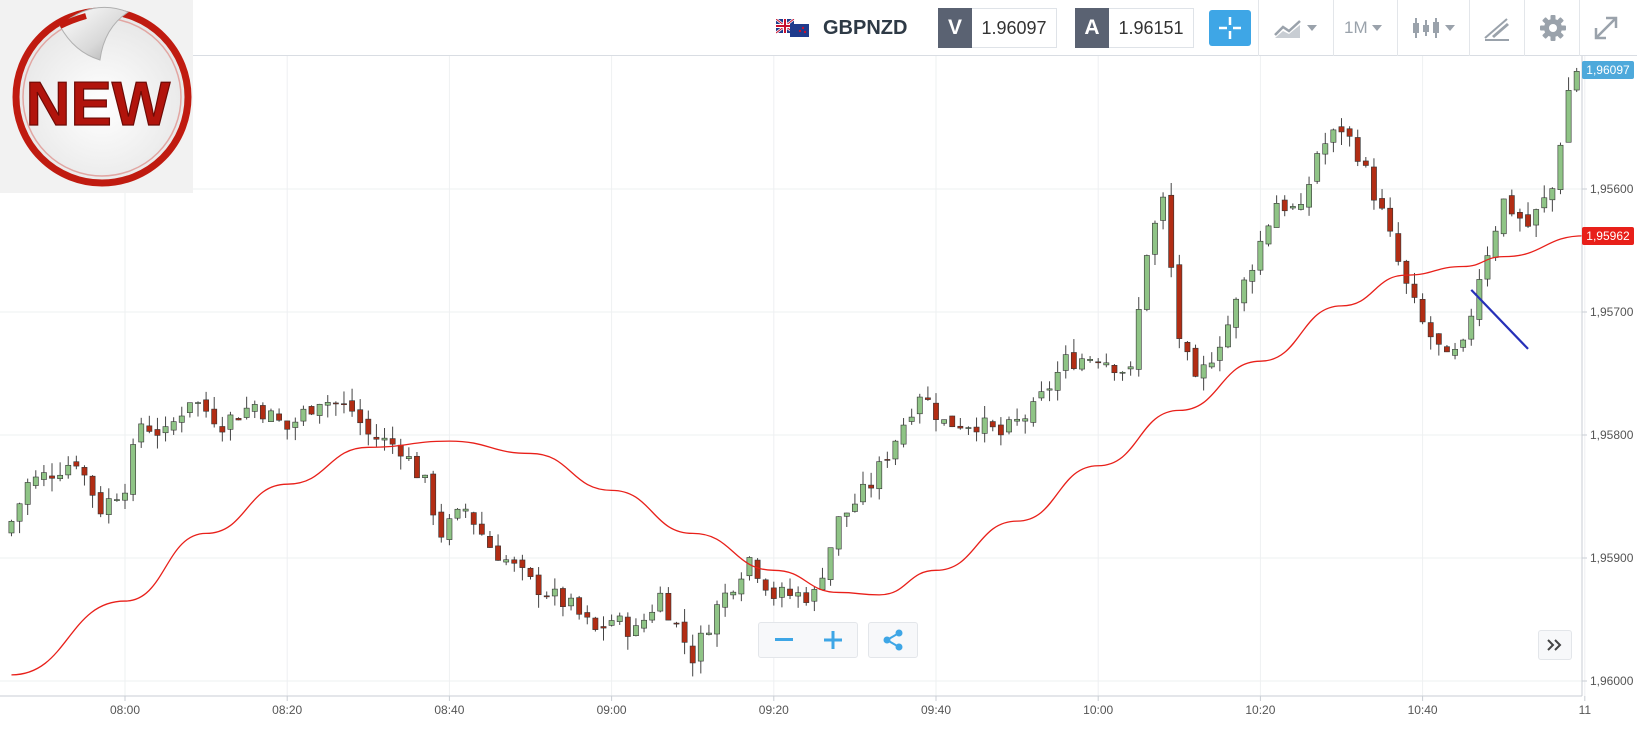 The image size is (1637, 732). I want to click on crosshair-button, so click(1230, 28).